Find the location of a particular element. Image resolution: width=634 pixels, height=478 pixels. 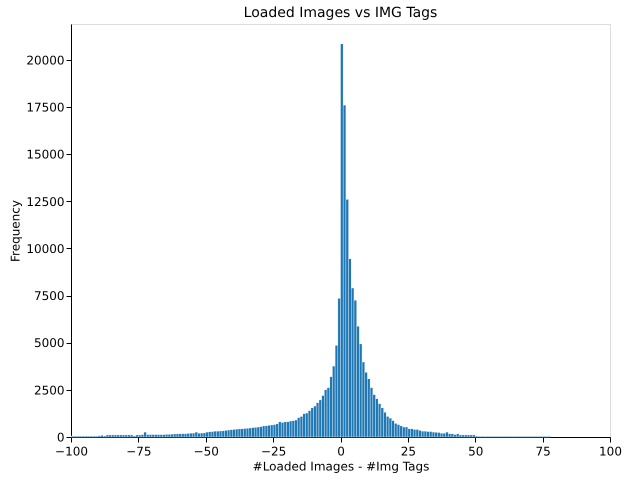

y-tick-label: 17500 is located at coordinates (45, 107).